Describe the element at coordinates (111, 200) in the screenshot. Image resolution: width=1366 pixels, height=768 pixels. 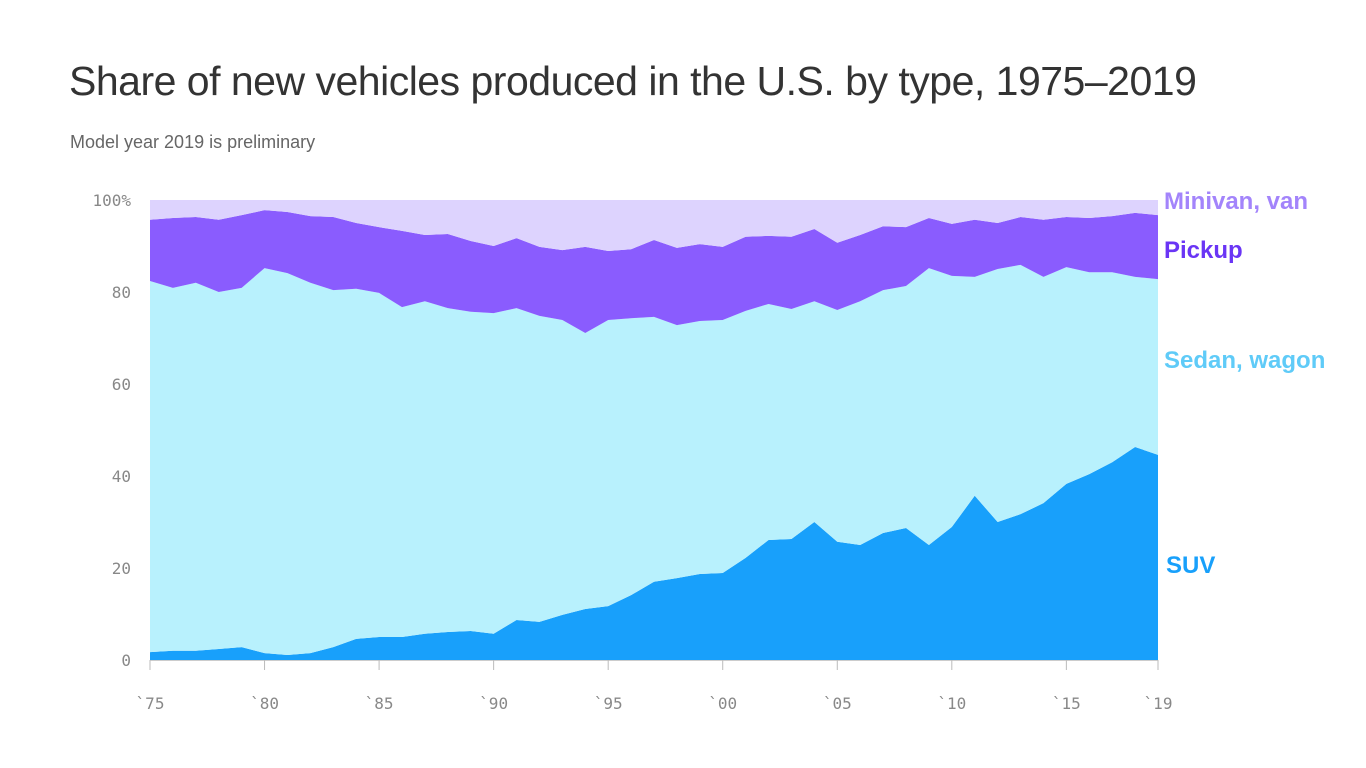
I see `y-tick-label: 100%` at that location.